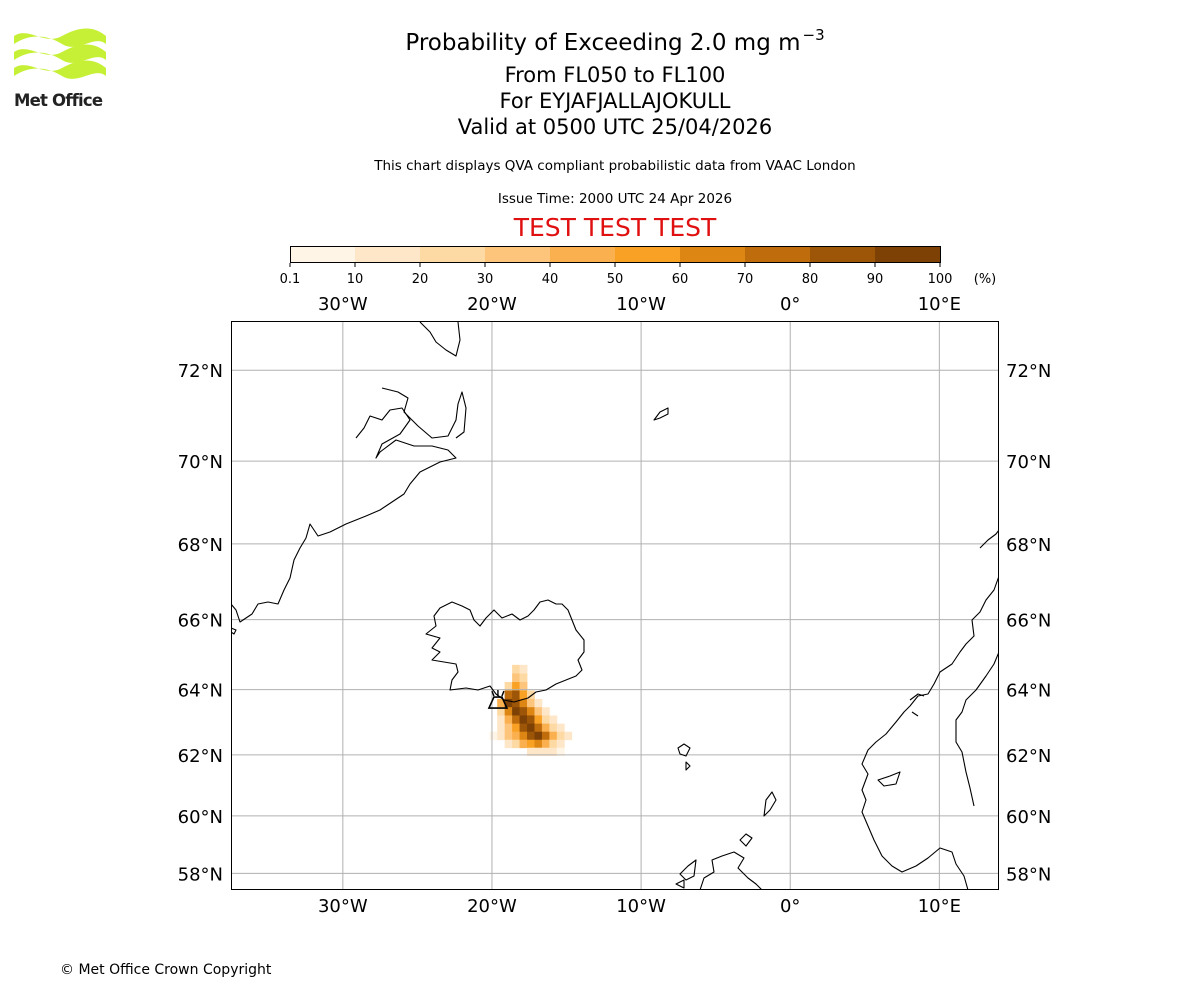  What do you see at coordinates (492, 906) in the screenshot?
I see `longitude-label: 20°W` at bounding box center [492, 906].